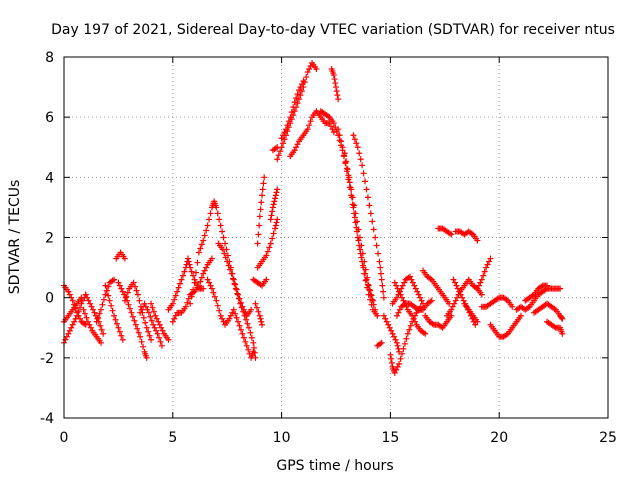 This screenshot has height=484, width=640. What do you see at coordinates (471, 312) in the screenshot?
I see `series-sat-ar` at bounding box center [471, 312].